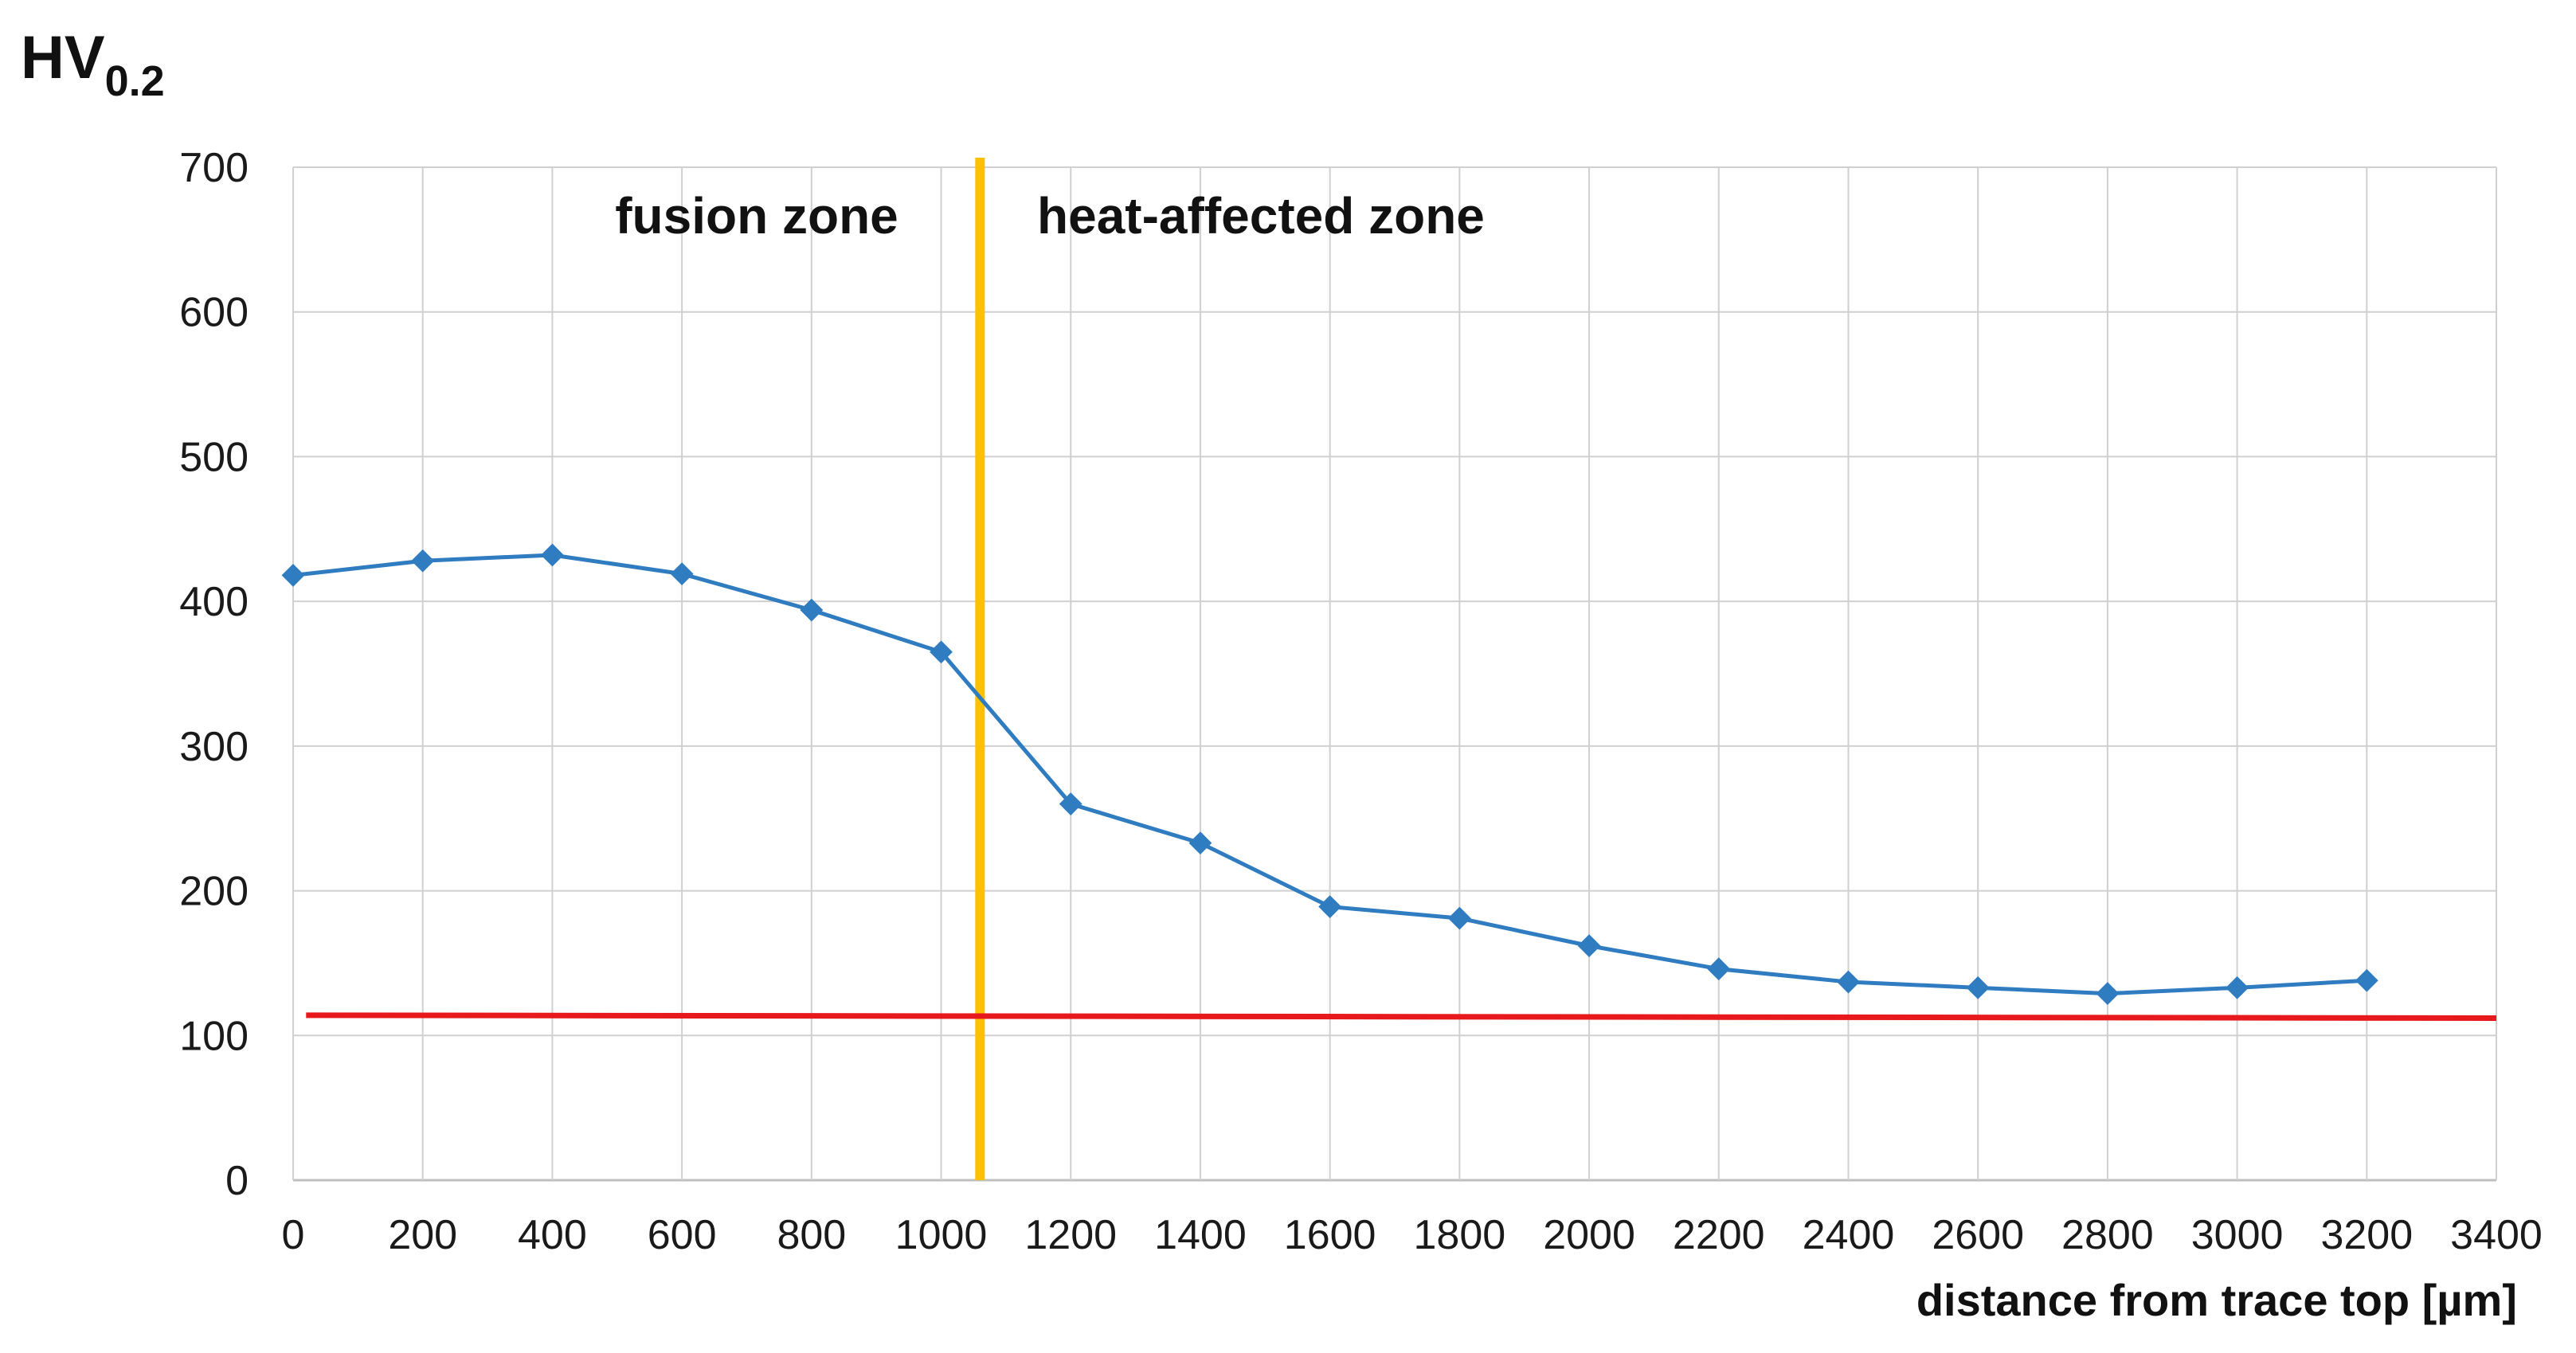  I want to click on y-tick-label: 600, so click(214, 313).